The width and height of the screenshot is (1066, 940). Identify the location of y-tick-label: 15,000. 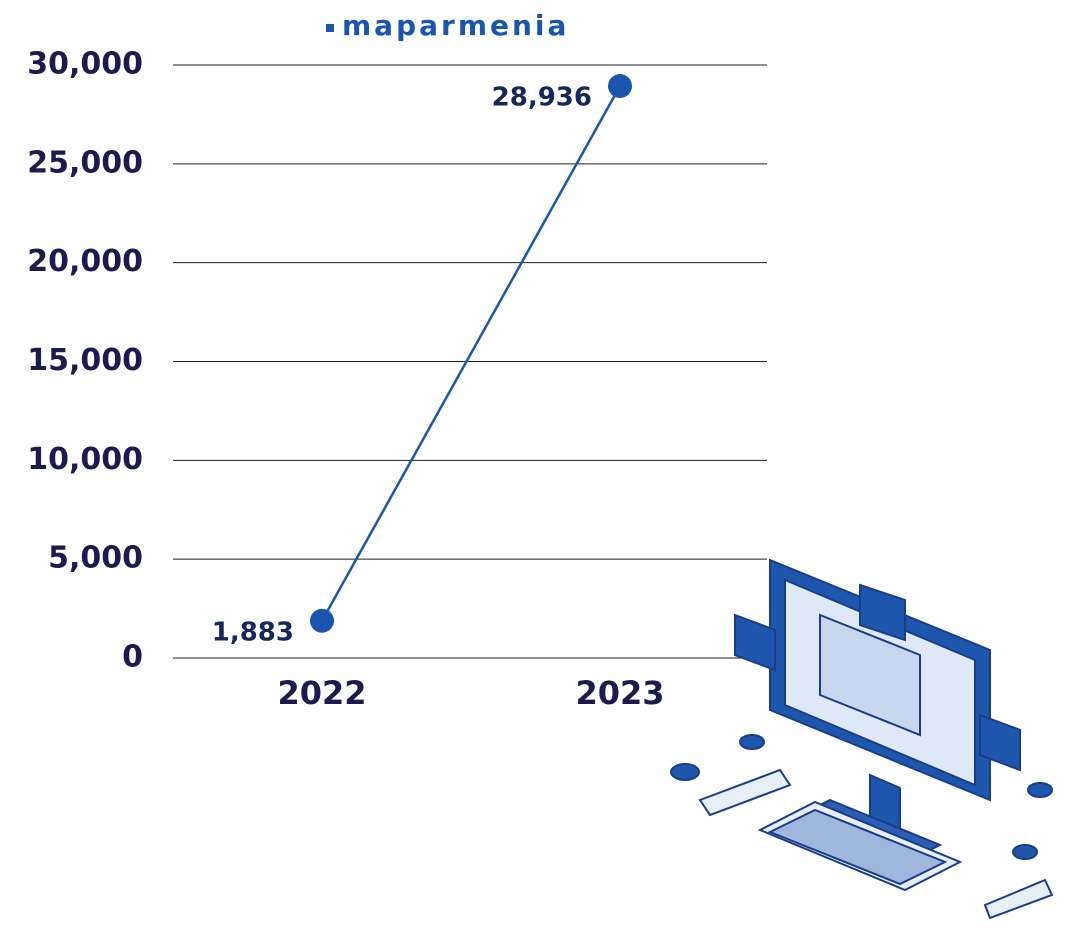
(85, 360).